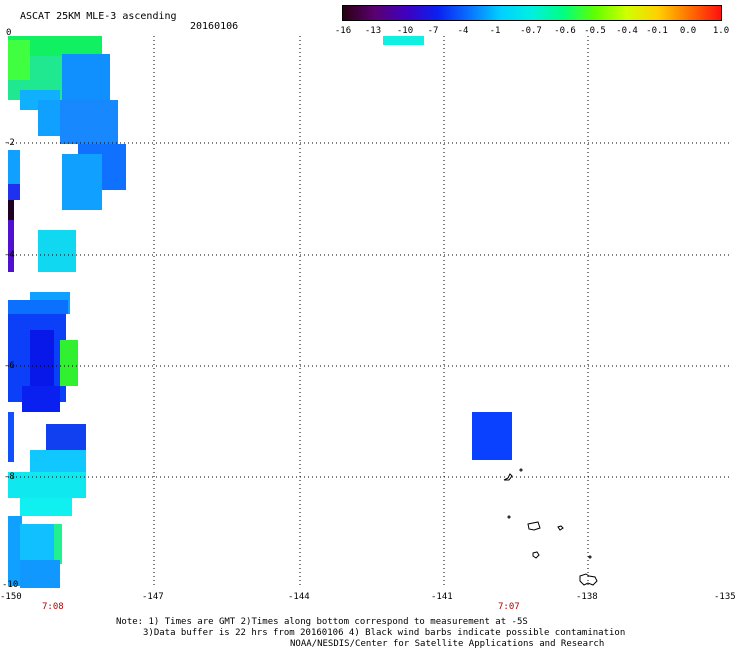  Describe the element at coordinates (9, 33) in the screenshot. I see `y-tick-label: 0` at that location.